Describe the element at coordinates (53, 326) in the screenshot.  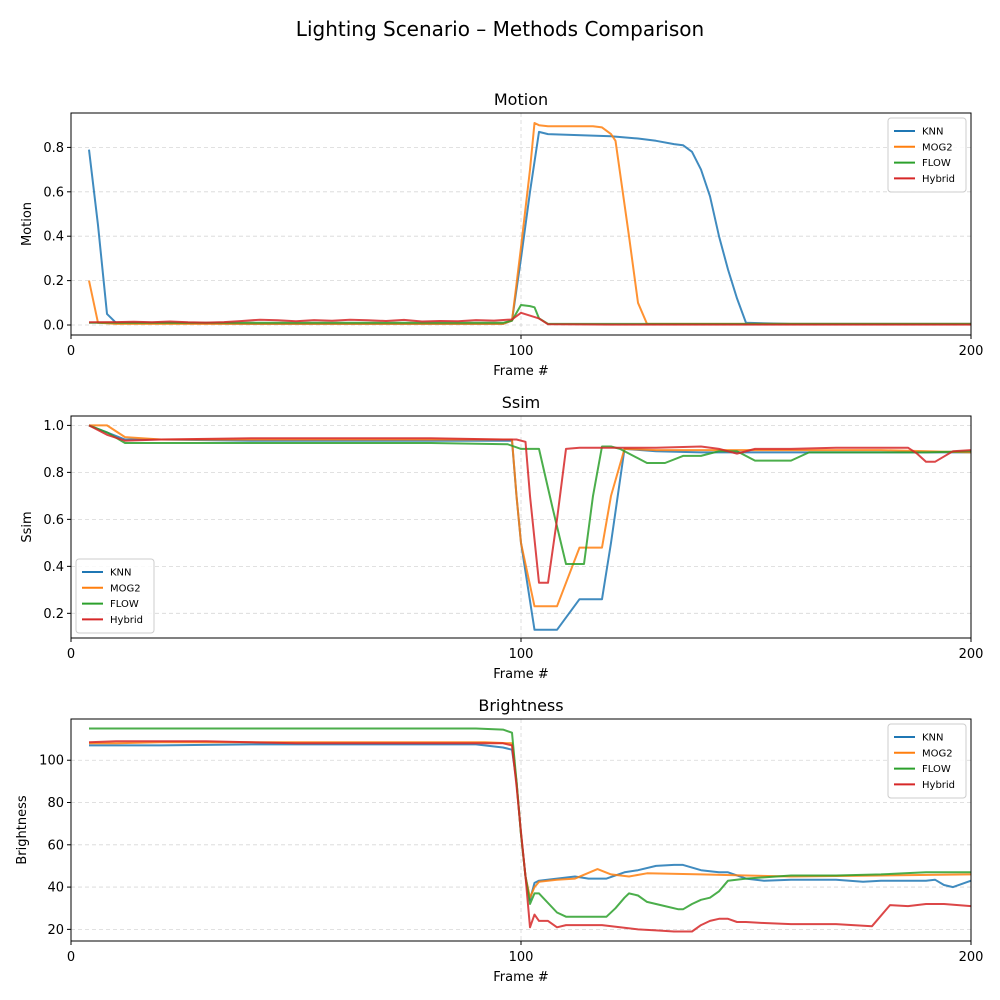
I see `y-tick-label: 0.0` at that location.